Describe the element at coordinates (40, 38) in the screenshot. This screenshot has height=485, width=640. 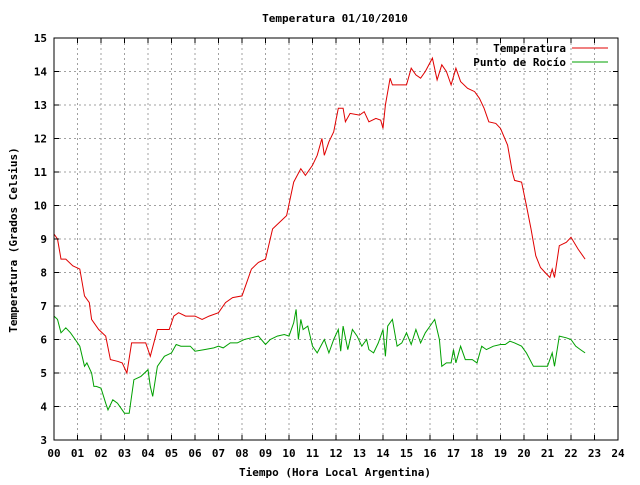
I see `y-tick-label: 15` at that location.